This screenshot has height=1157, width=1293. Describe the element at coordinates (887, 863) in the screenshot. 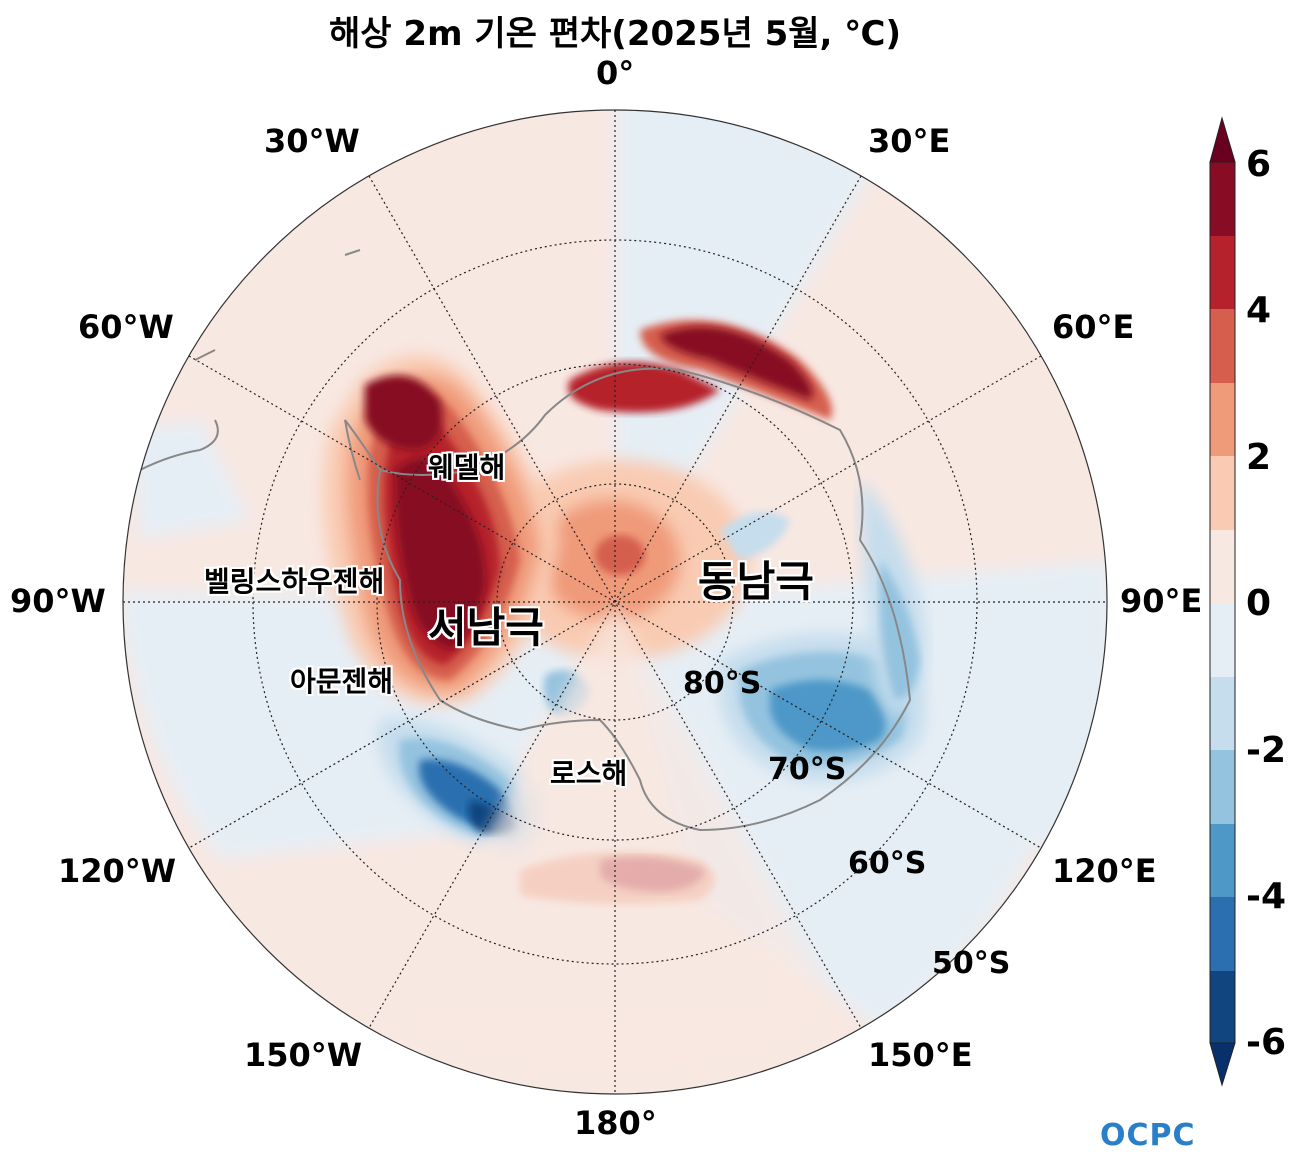

I see `lat-label-60s: 60°S` at that location.